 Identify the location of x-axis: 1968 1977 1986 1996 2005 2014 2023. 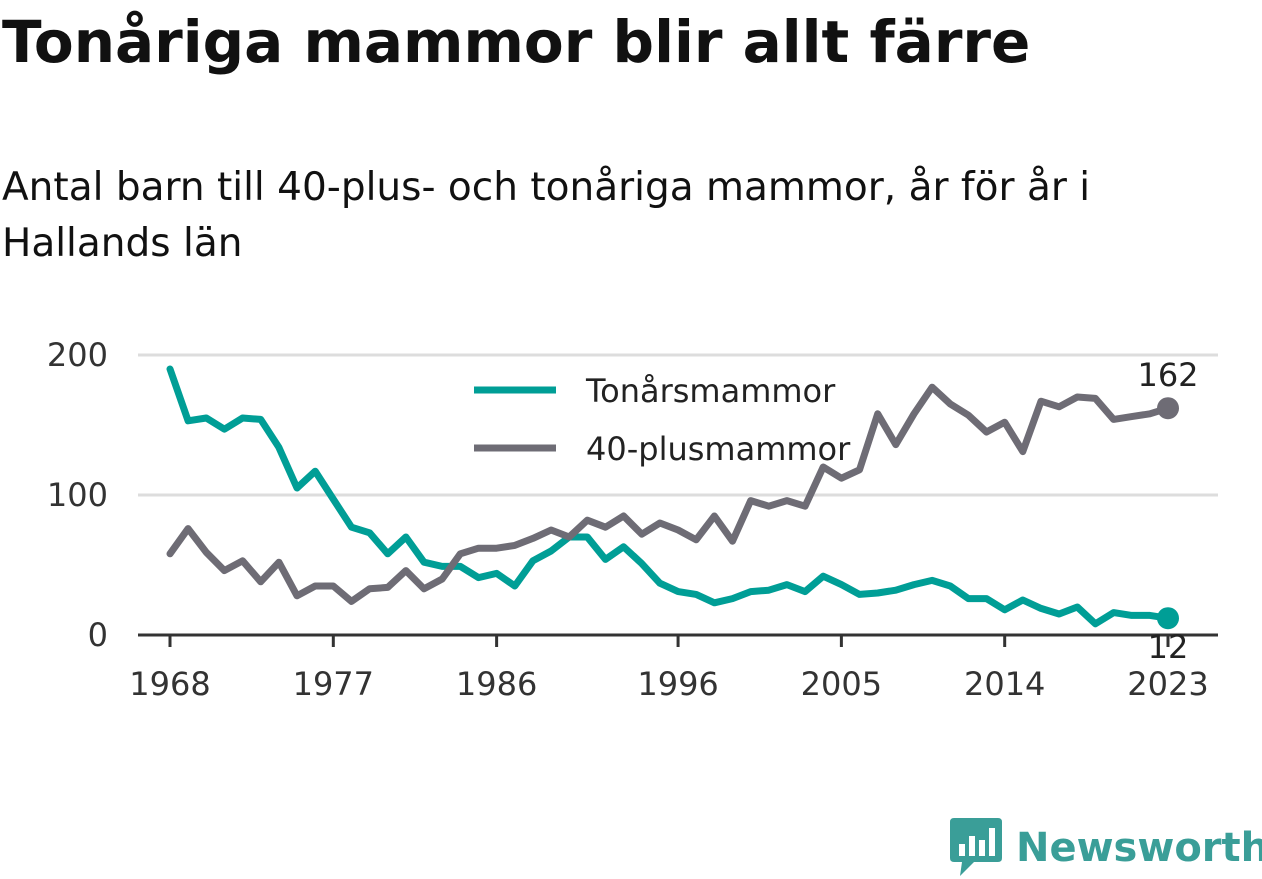
(673, 668).